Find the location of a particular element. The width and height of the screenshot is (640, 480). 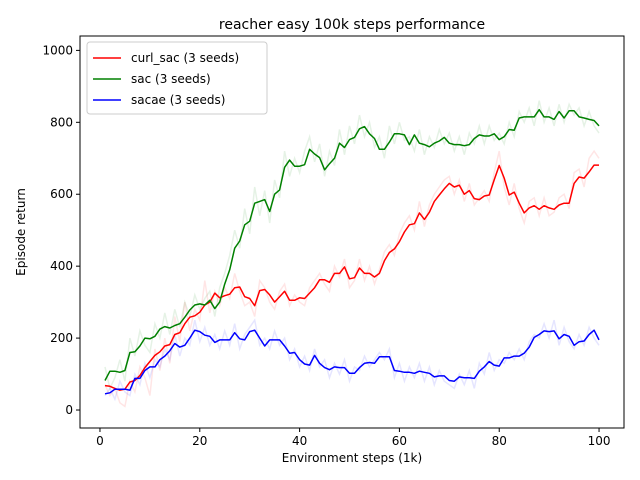

chart-title: reacher easy 100k steps performance is located at coordinates (352, 25).